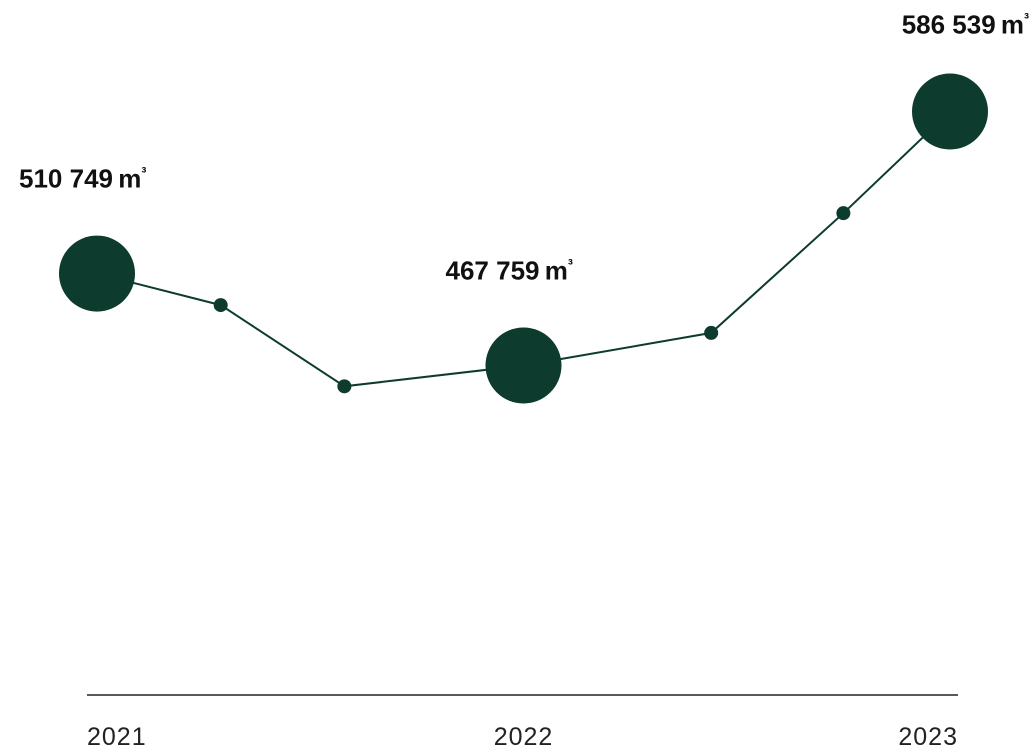  Describe the element at coordinates (928, 735) in the screenshot. I see `x-tick-2023: 2023` at that location.